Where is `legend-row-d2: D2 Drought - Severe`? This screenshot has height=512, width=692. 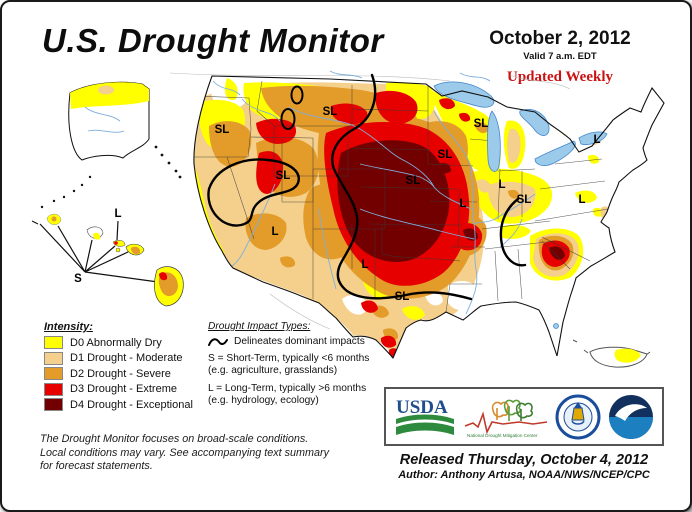 legend-row-d2: D2 Drought - Severe is located at coordinates (125, 373).